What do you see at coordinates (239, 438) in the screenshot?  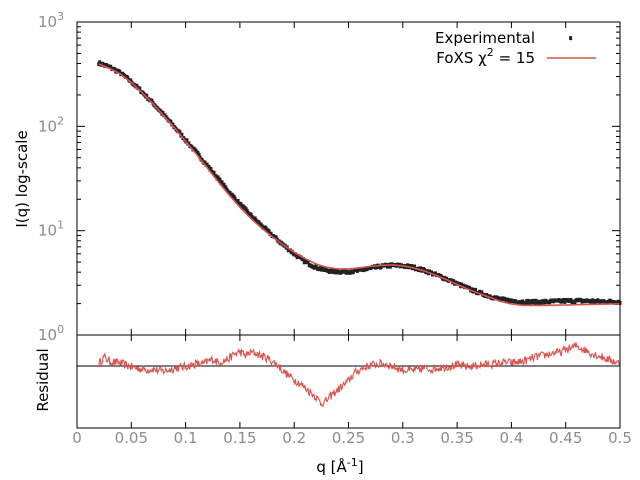 I see `x-tick-label: 0.15` at bounding box center [239, 438].